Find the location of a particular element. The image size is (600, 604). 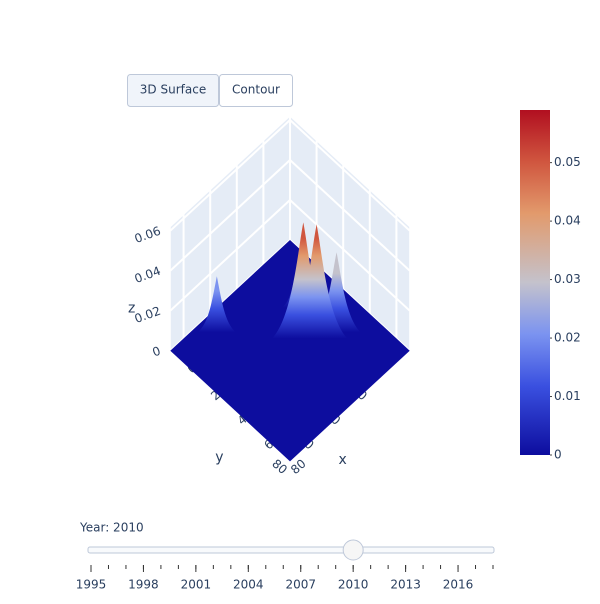

slider-tick-label: 1995 is located at coordinates (91, 585).